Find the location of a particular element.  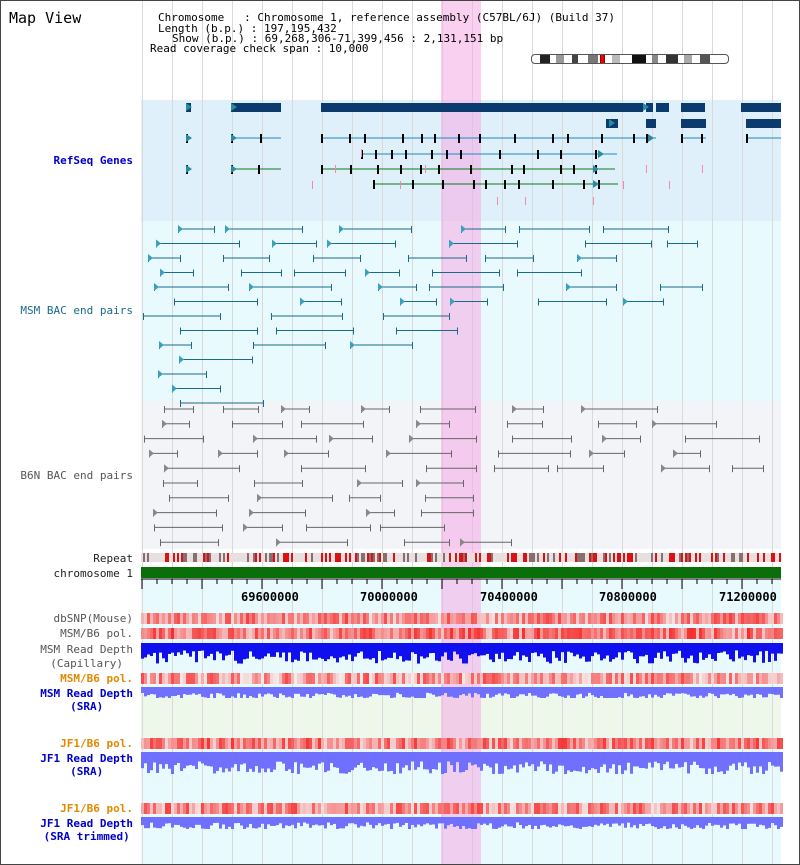

track-label-b6n-bac: B6N BAC end pairs is located at coordinates (76, 475).